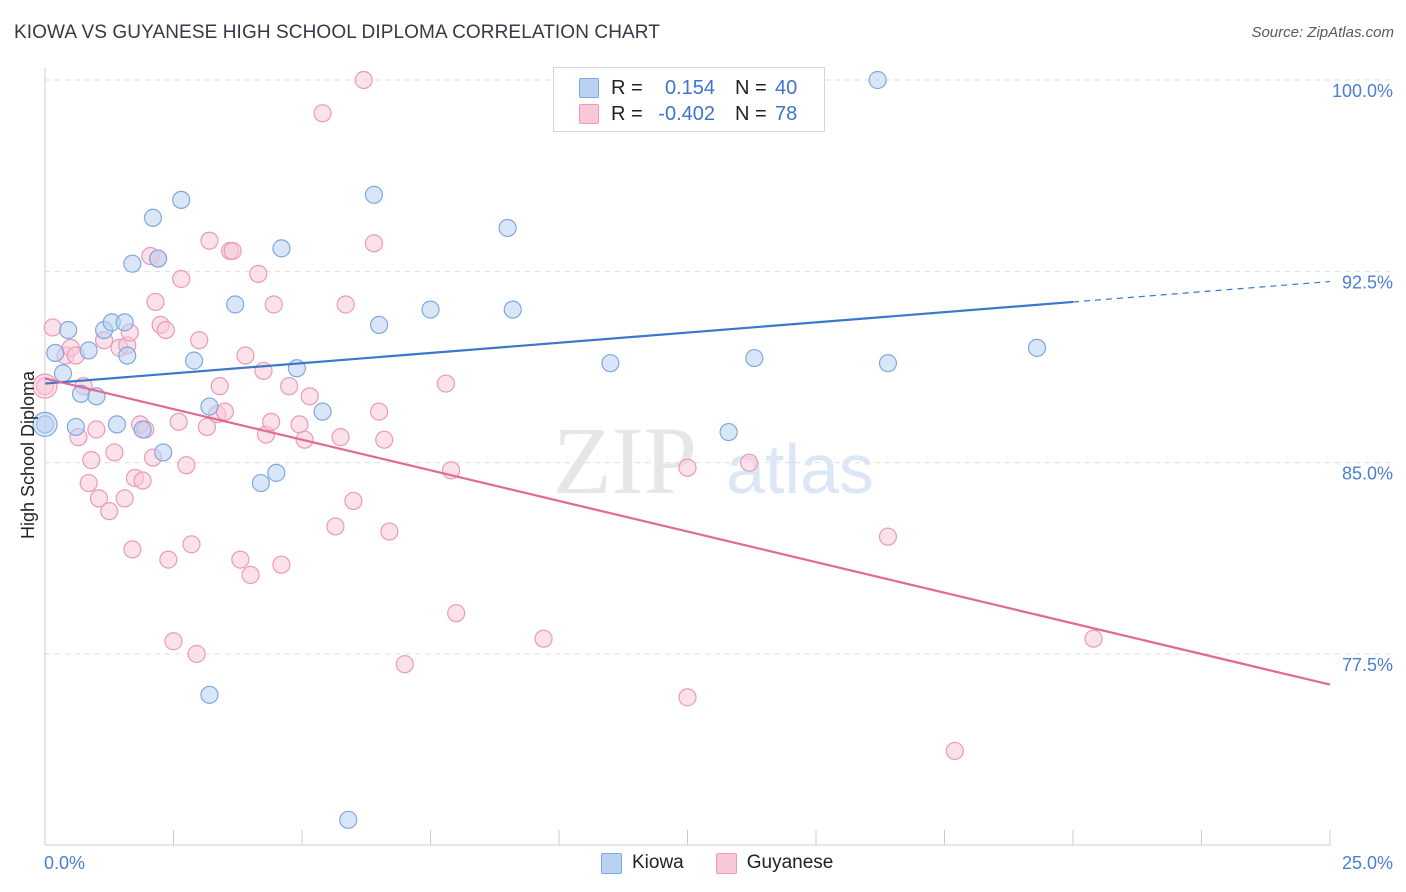 The height and width of the screenshot is (892, 1406). Describe the element at coordinates (559, 342) in the screenshot. I see `kiowa-trend-line` at that location.